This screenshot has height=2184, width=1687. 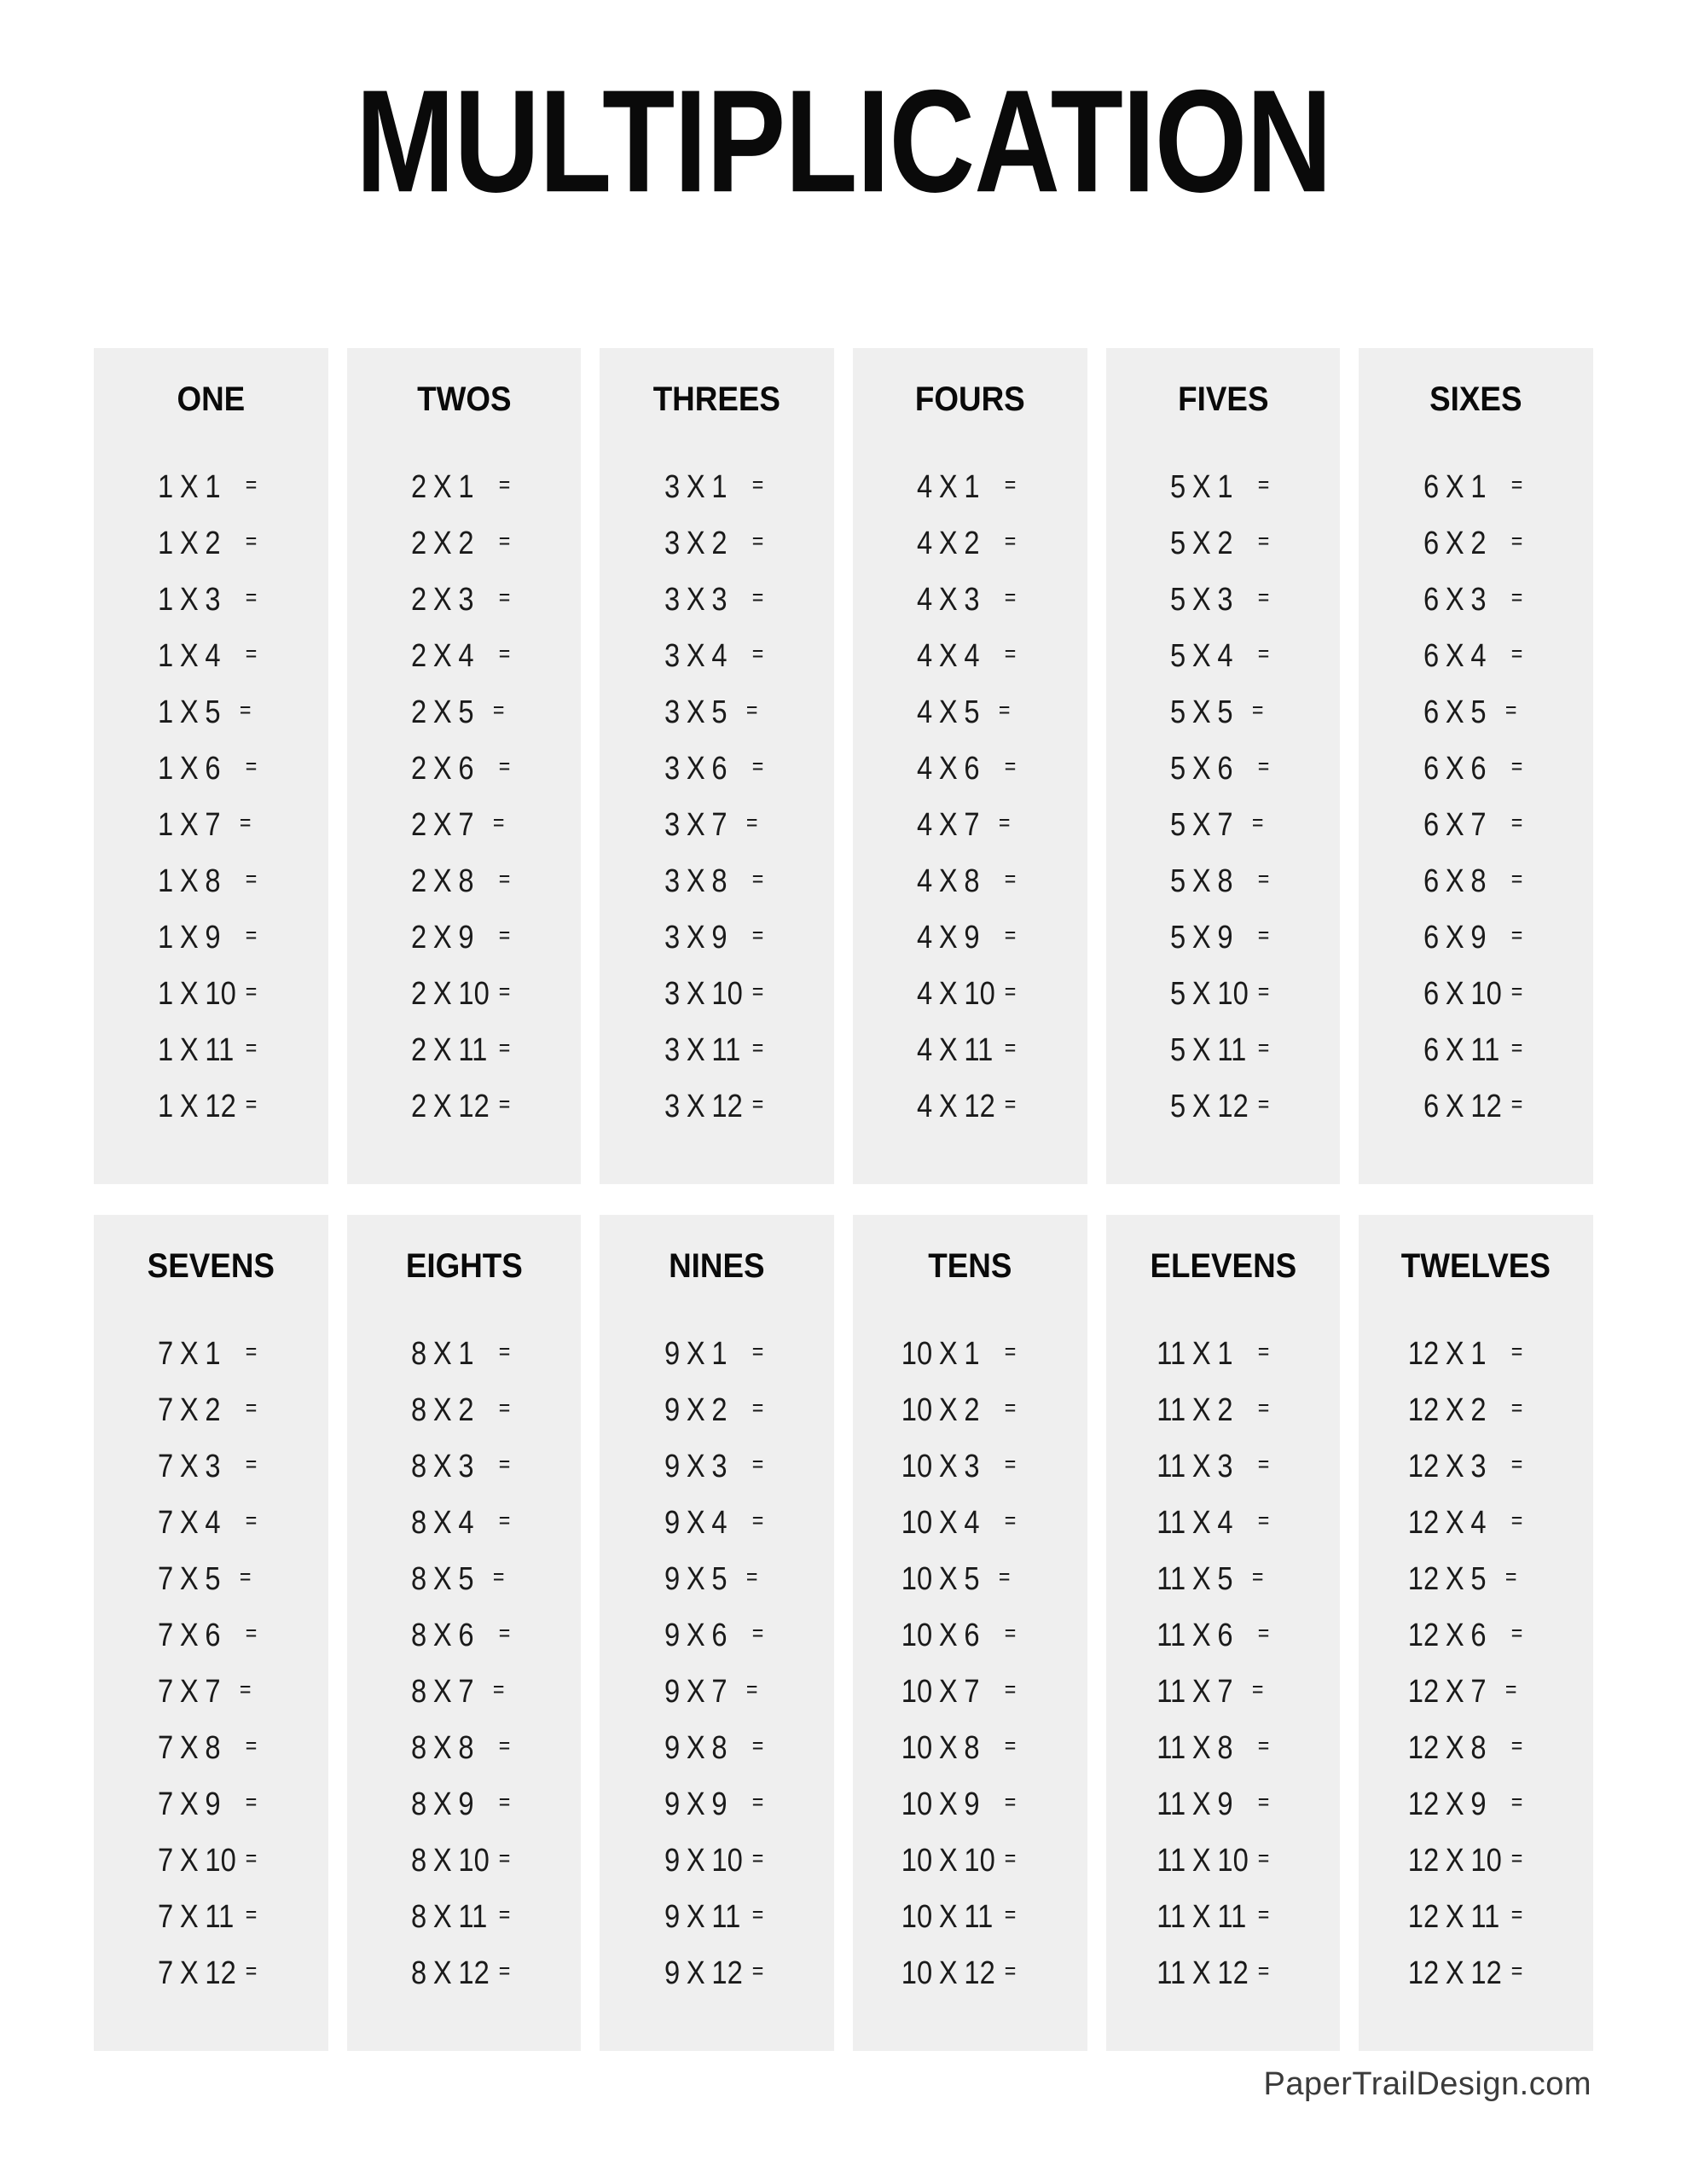 I want to click on equation-row: 9 X 4 =, so click(x=716, y=1523).